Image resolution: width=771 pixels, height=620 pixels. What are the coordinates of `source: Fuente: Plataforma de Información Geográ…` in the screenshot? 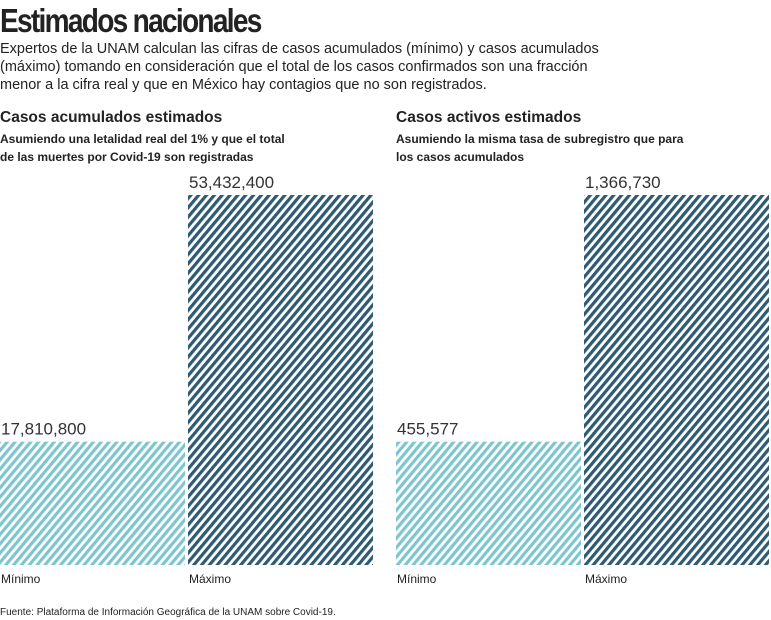 It's located at (168, 612).